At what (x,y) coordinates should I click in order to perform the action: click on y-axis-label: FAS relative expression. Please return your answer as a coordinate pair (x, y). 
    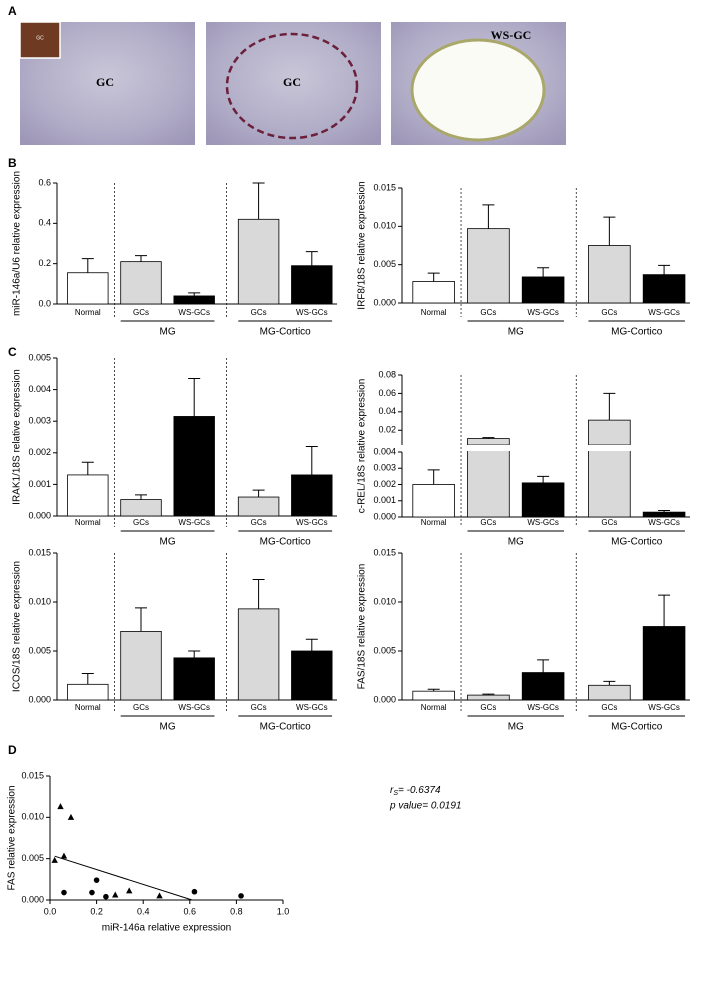
    Looking at the image, I should click on (12, 837).